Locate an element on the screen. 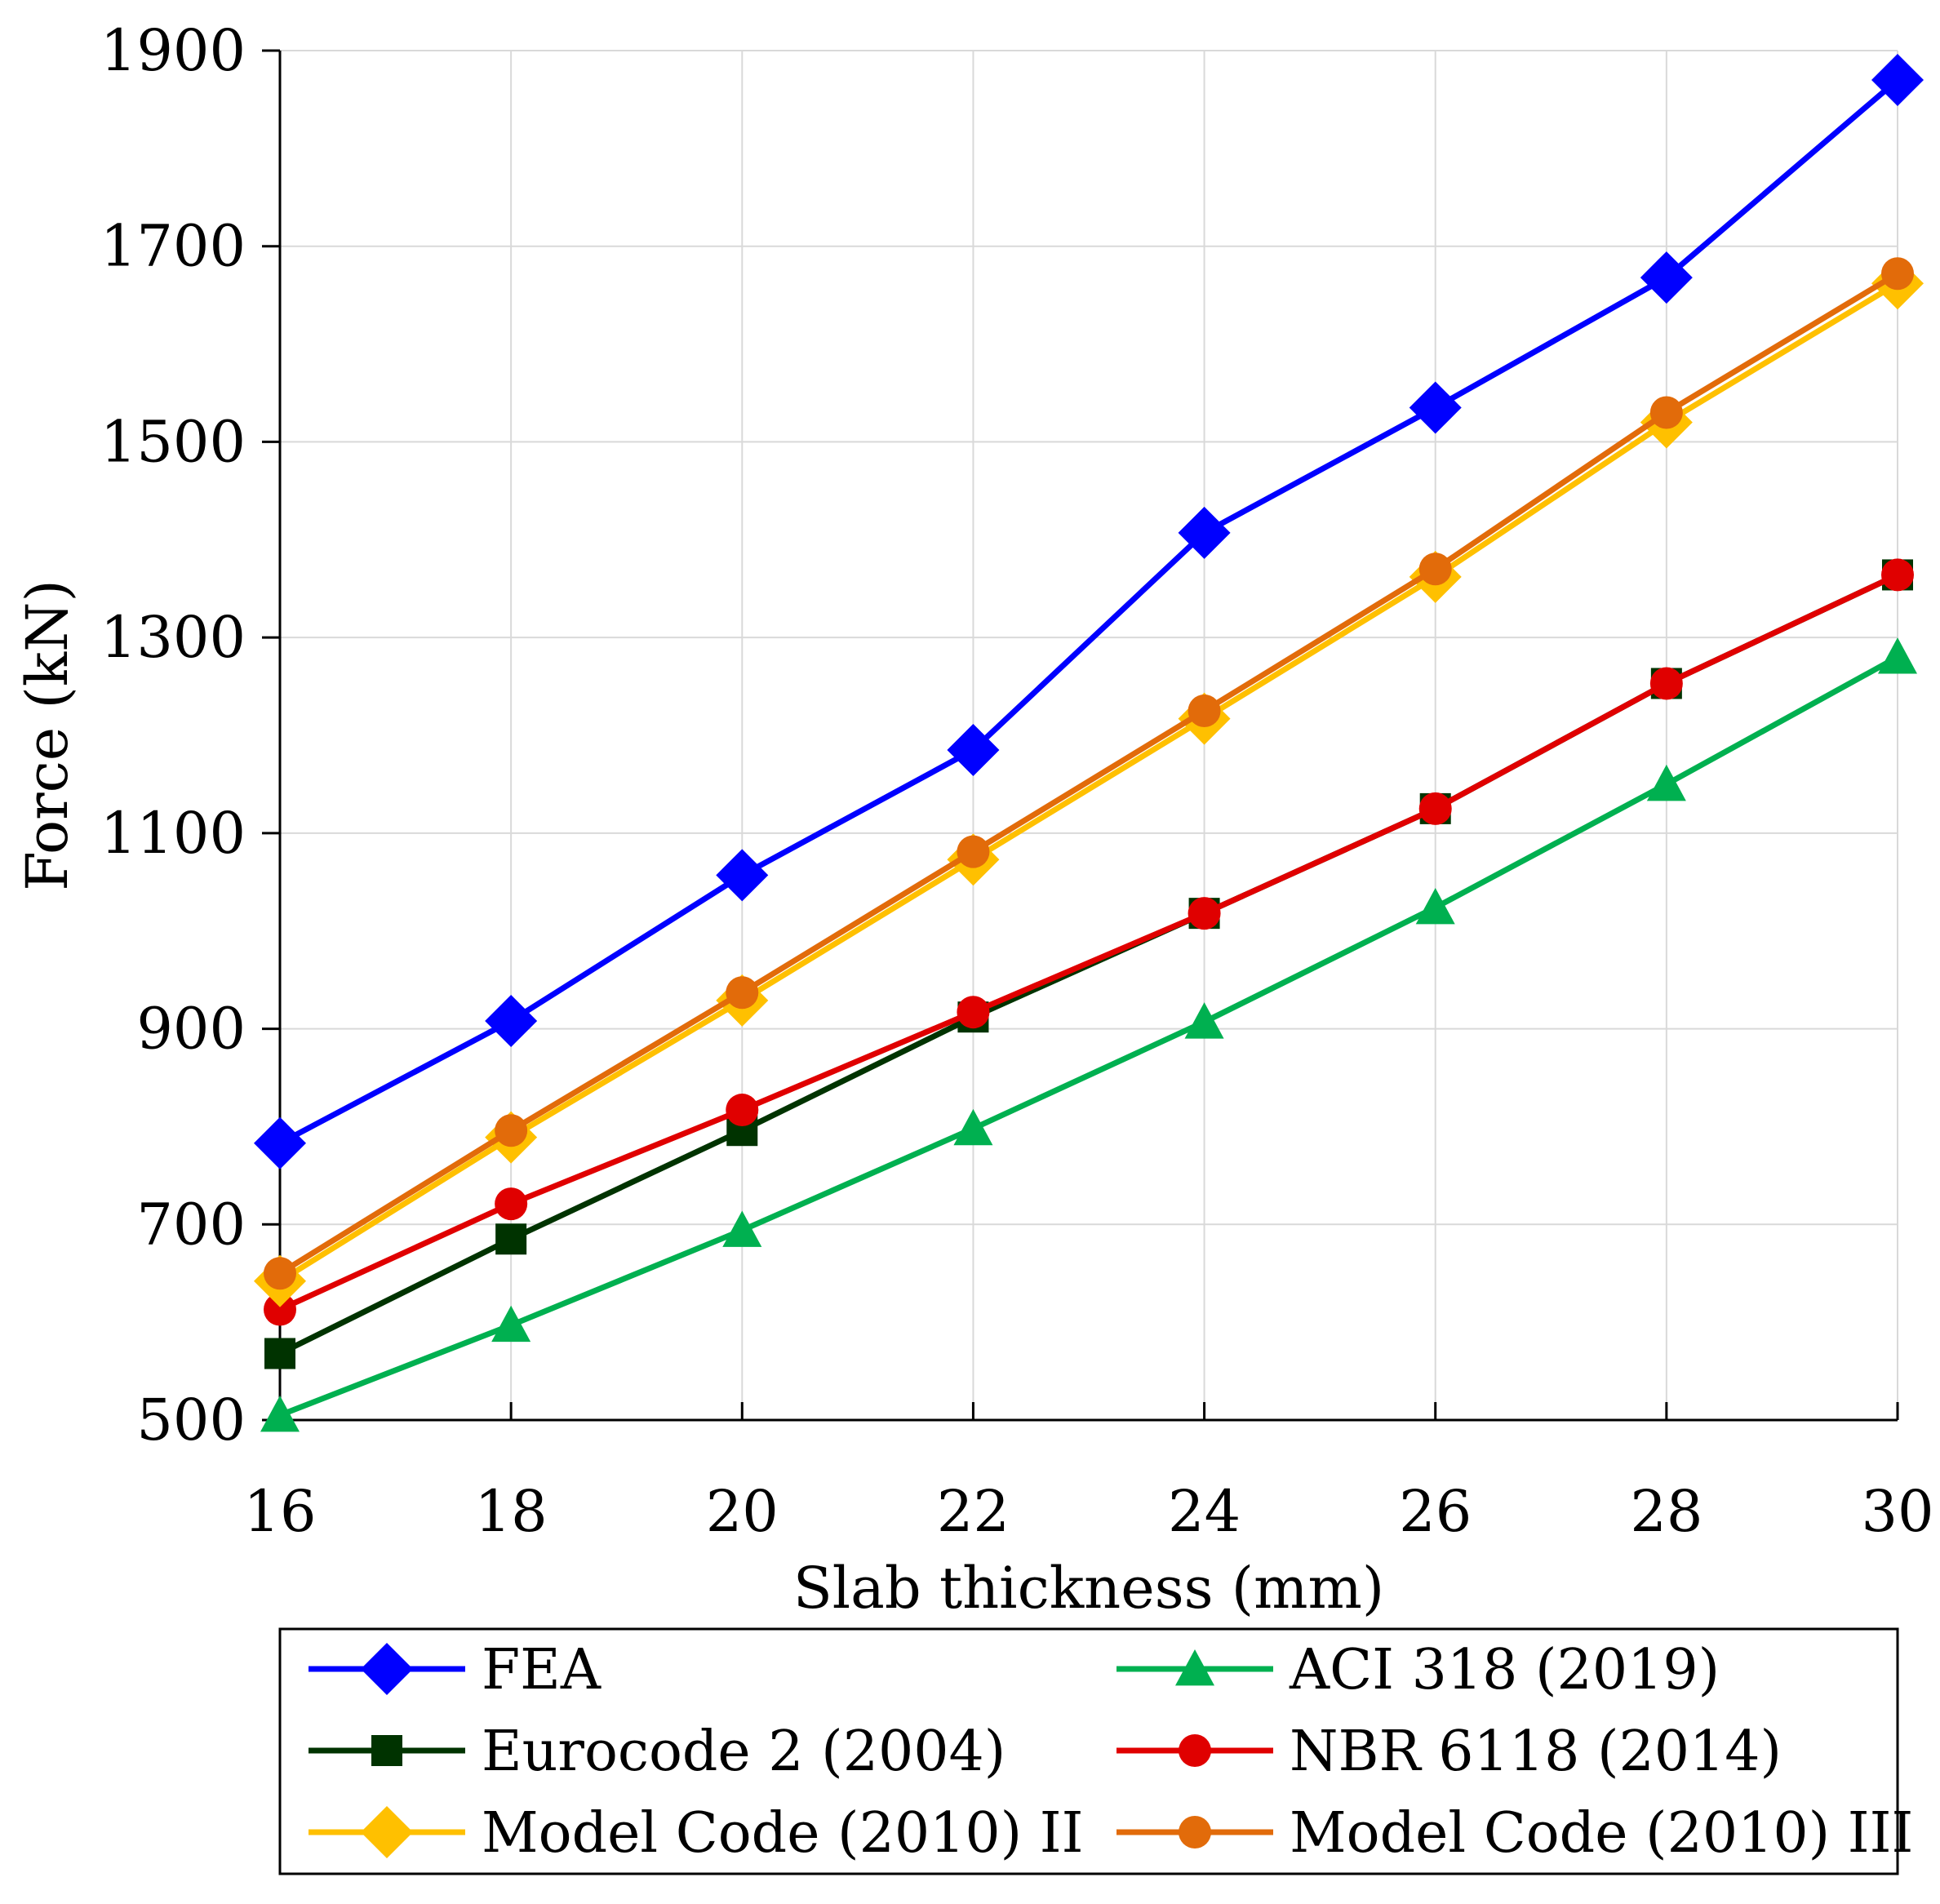  x-tick-label: 26 is located at coordinates (1436, 1512).